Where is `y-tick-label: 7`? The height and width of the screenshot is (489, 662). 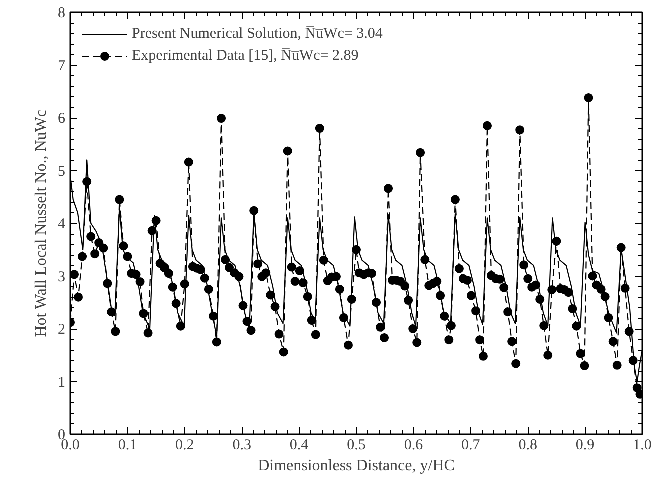 y-tick-label: 7 is located at coordinates (62, 66).